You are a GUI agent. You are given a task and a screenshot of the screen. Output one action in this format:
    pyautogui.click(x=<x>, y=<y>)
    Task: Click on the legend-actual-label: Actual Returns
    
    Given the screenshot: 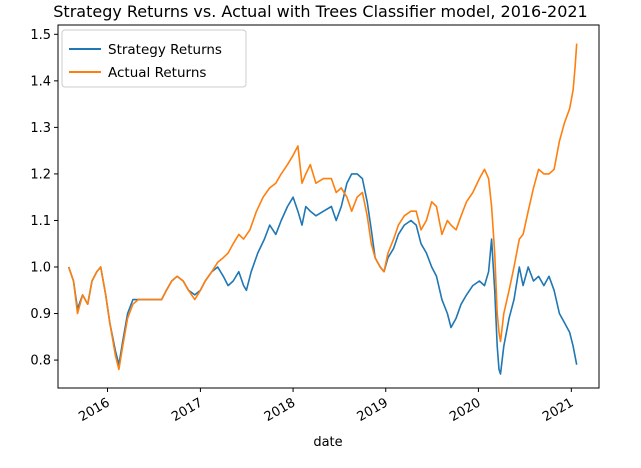 What is the action you would take?
    pyautogui.click(x=157, y=73)
    